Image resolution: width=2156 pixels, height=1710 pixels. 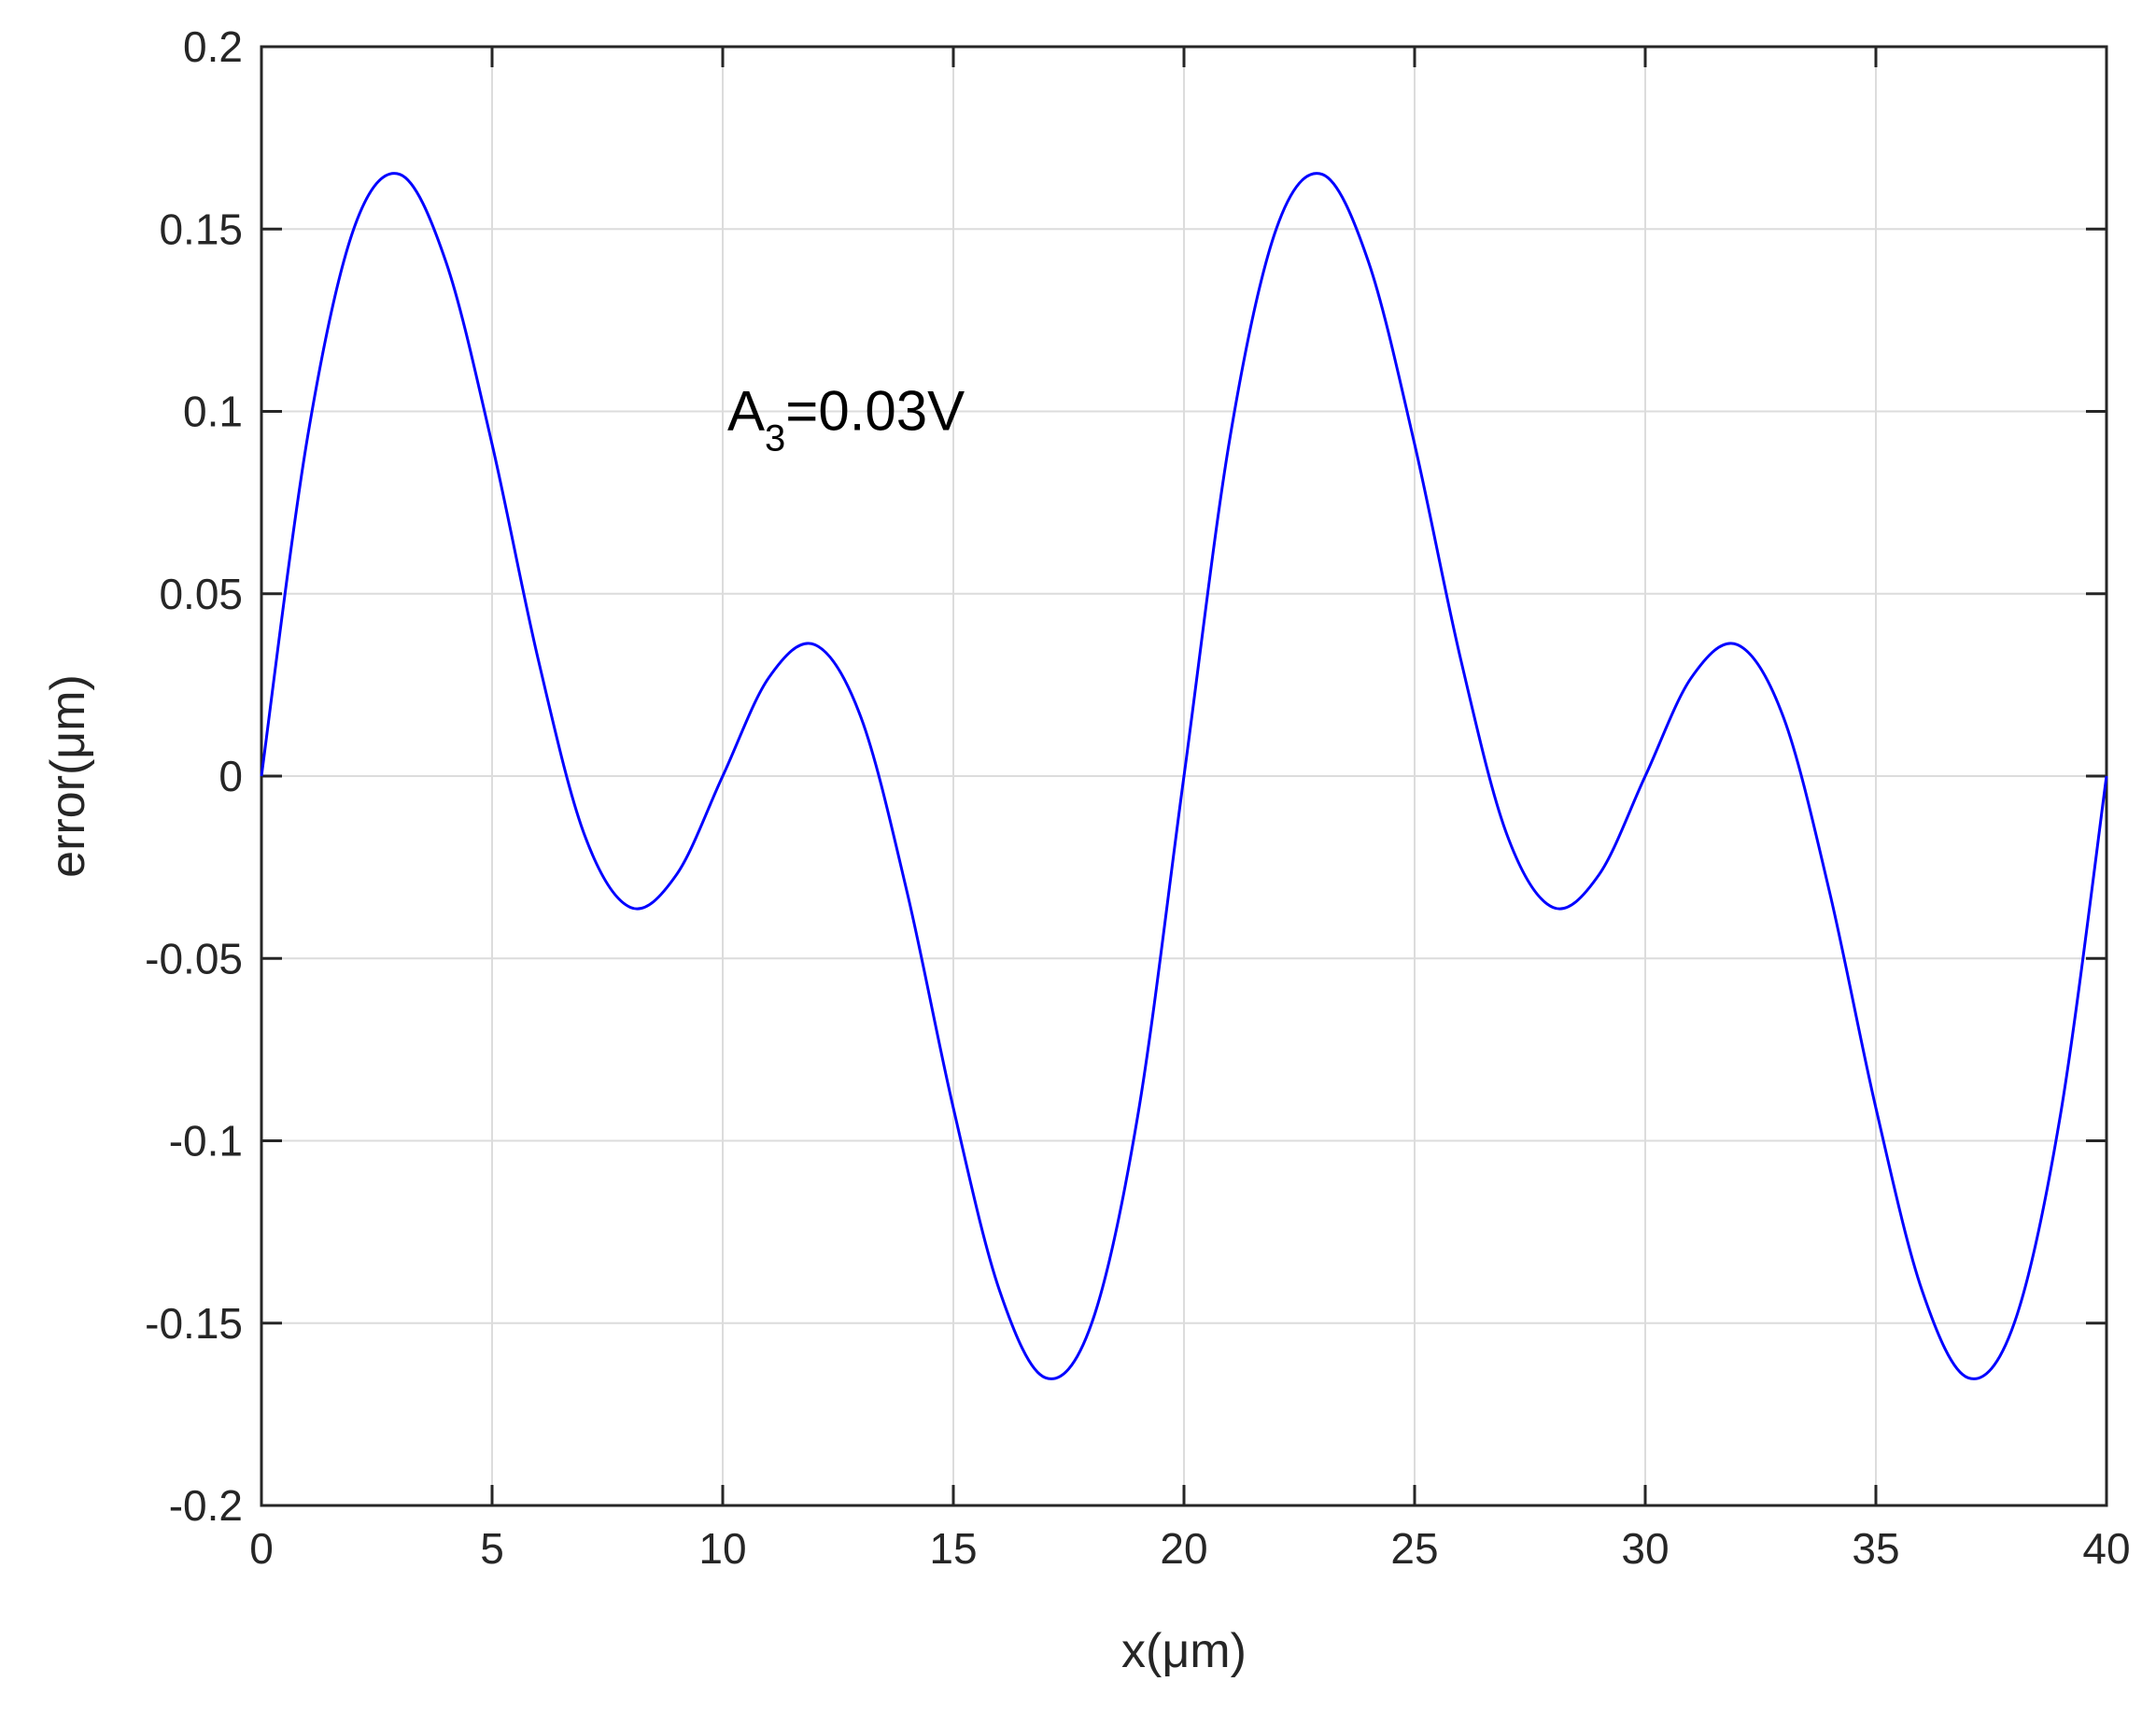 I want to click on y-tick-label: -0.05, so click(x=194, y=958).